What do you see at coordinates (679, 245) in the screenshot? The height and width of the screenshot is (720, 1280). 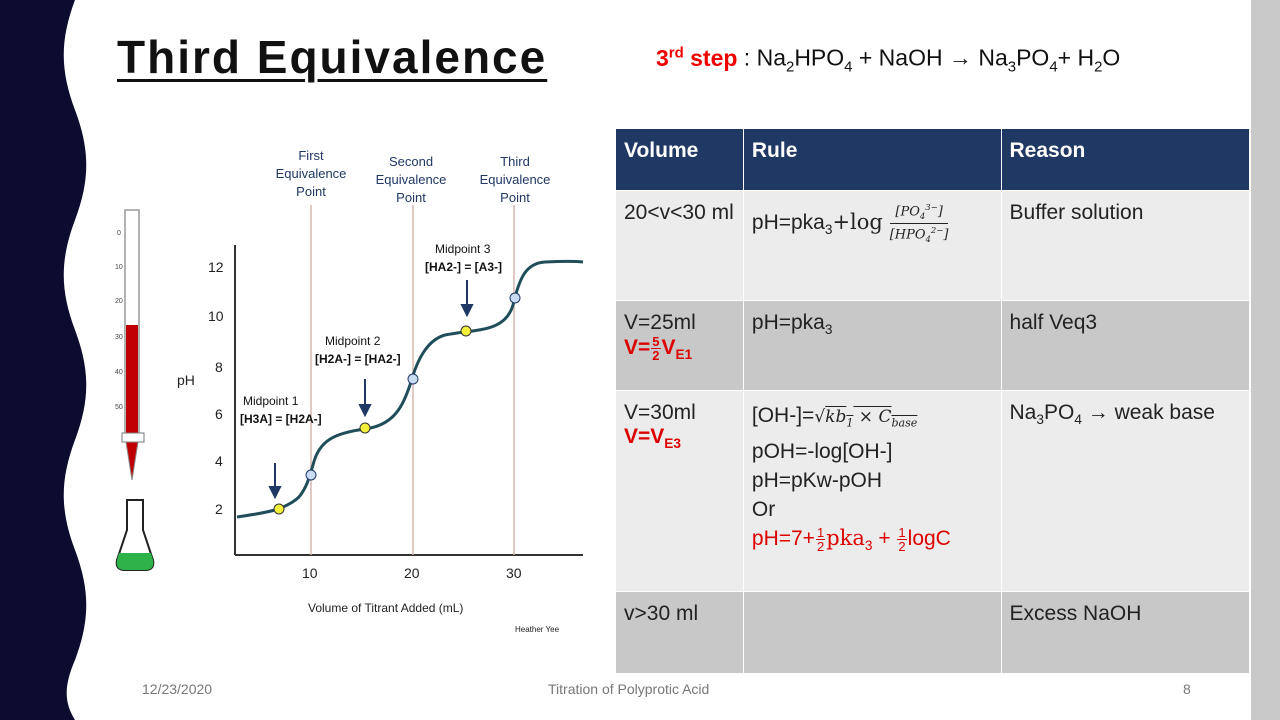 I see `cell-volume: 20<v<30 ml` at bounding box center [679, 245].